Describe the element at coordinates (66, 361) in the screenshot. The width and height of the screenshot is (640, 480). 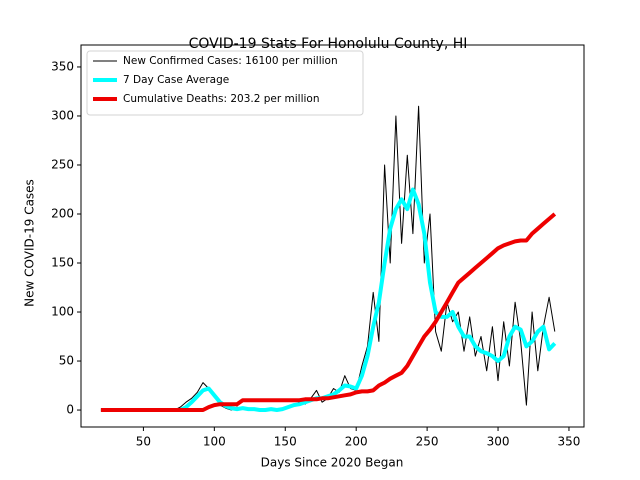
I see `y-tick-label: 50` at that location.